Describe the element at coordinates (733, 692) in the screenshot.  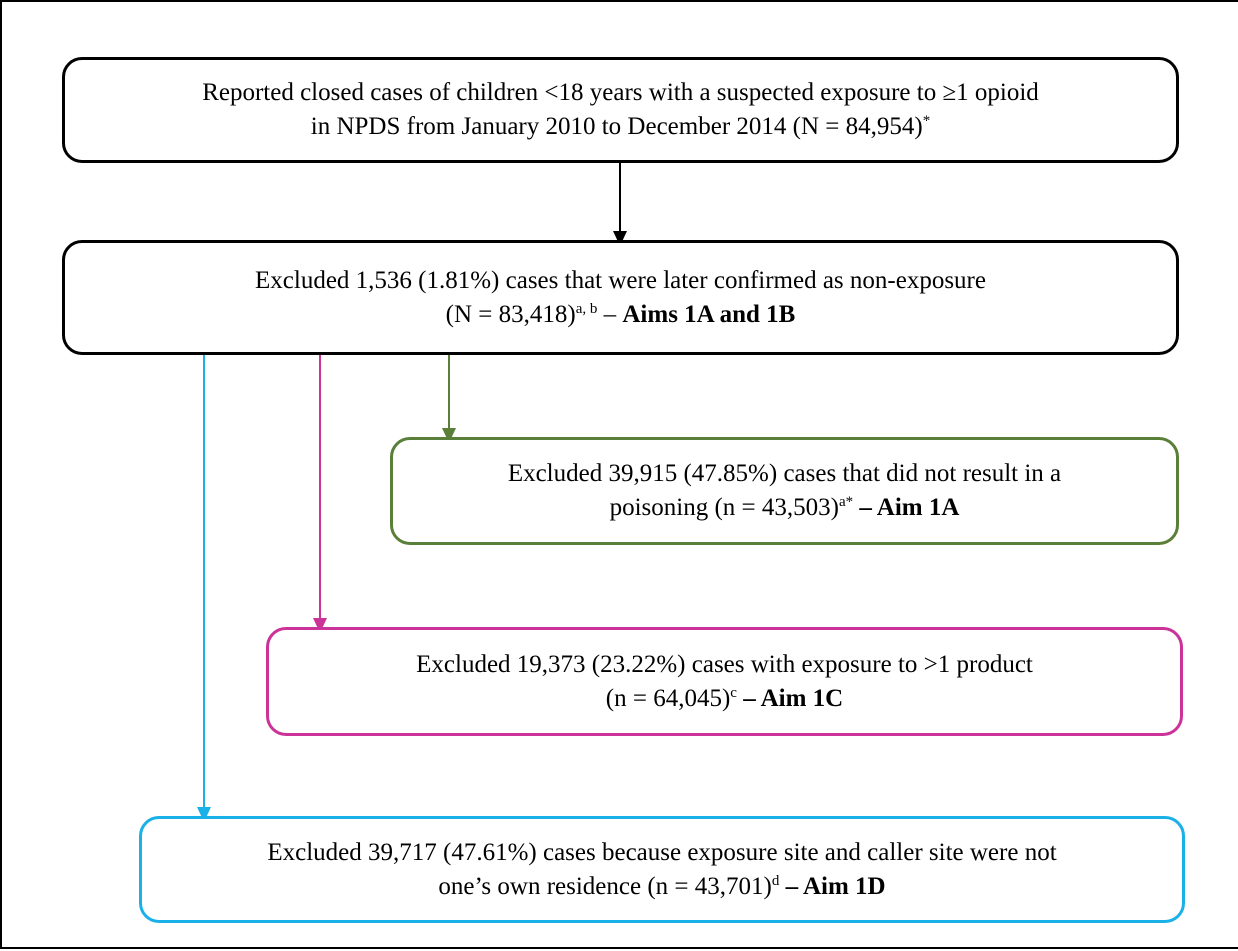
I see `footnote-mark: c` at that location.